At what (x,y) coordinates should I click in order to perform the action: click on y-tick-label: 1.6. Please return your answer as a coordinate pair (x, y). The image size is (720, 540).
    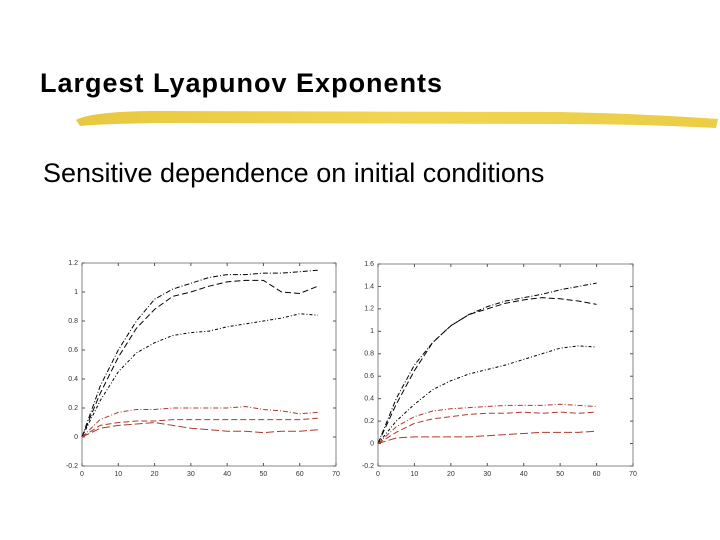
    Looking at the image, I should click on (369, 264).